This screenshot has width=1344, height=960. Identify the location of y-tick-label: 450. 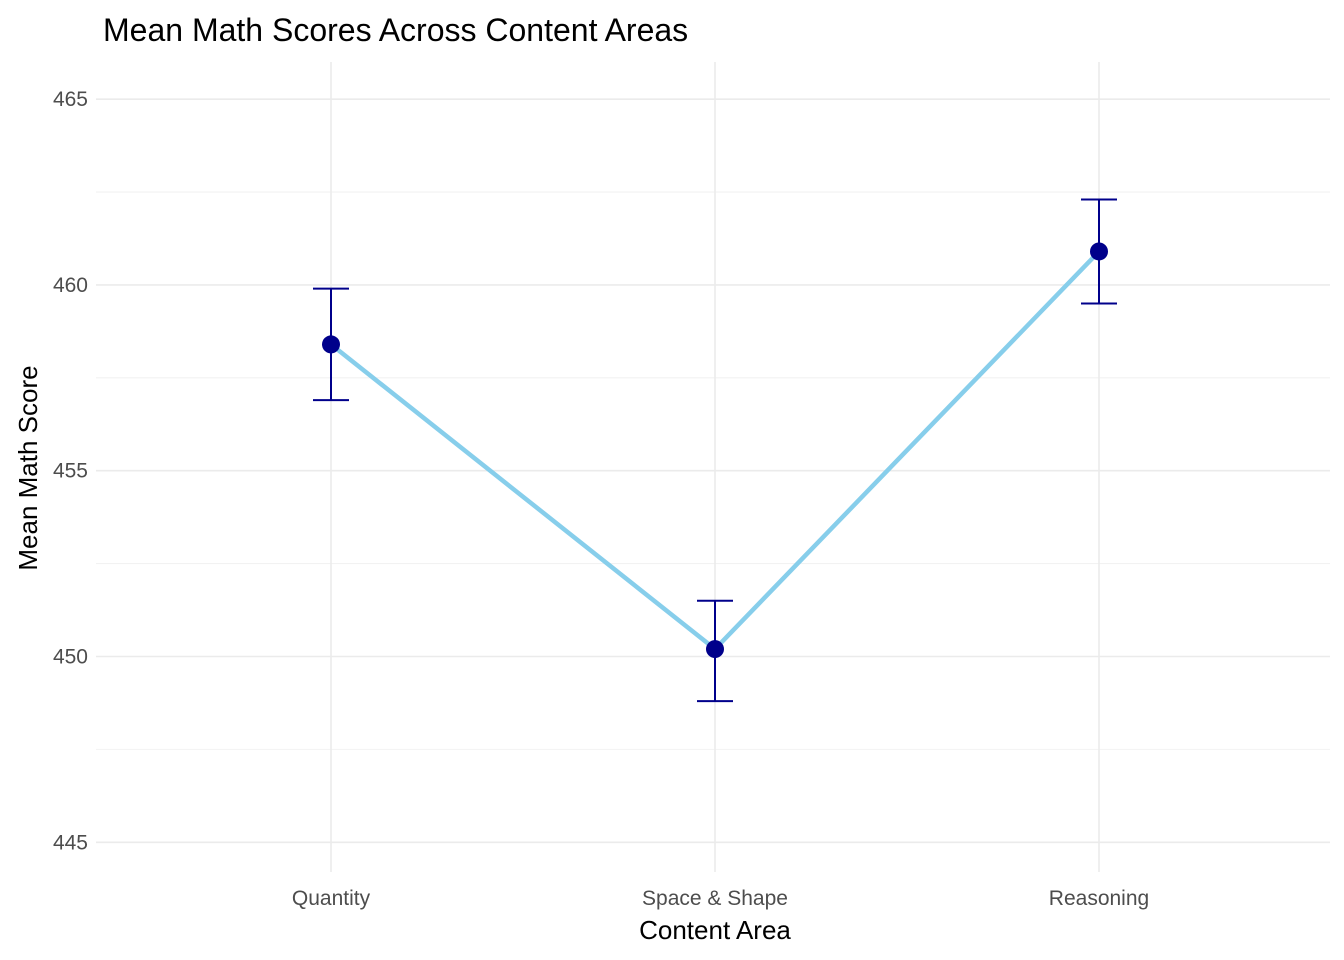
(70, 656).